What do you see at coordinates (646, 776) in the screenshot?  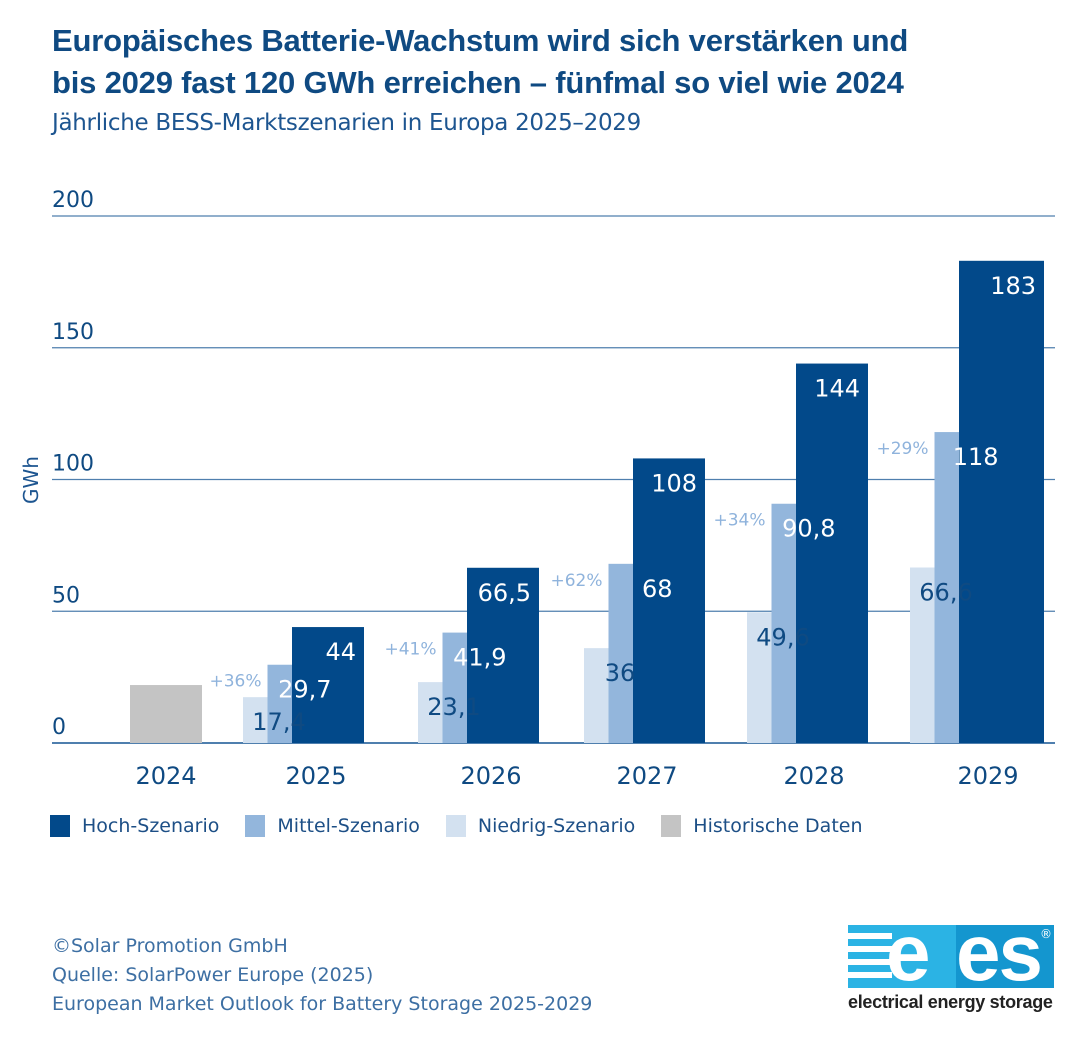 I see `x-tick-label-2027: 2027` at bounding box center [646, 776].